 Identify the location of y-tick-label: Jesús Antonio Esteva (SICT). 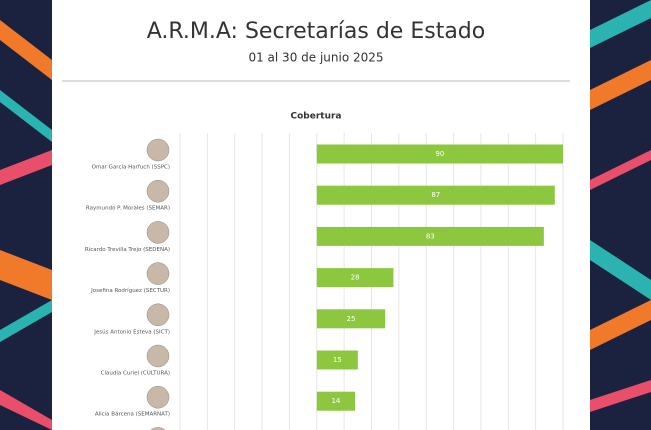
(131, 331).